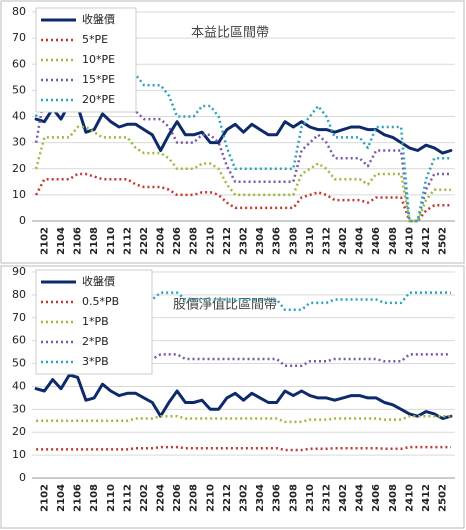 The width and height of the screenshot is (466, 530). What do you see at coordinates (19, 271) in the screenshot?
I see `y-tick-label: 90` at bounding box center [19, 271].